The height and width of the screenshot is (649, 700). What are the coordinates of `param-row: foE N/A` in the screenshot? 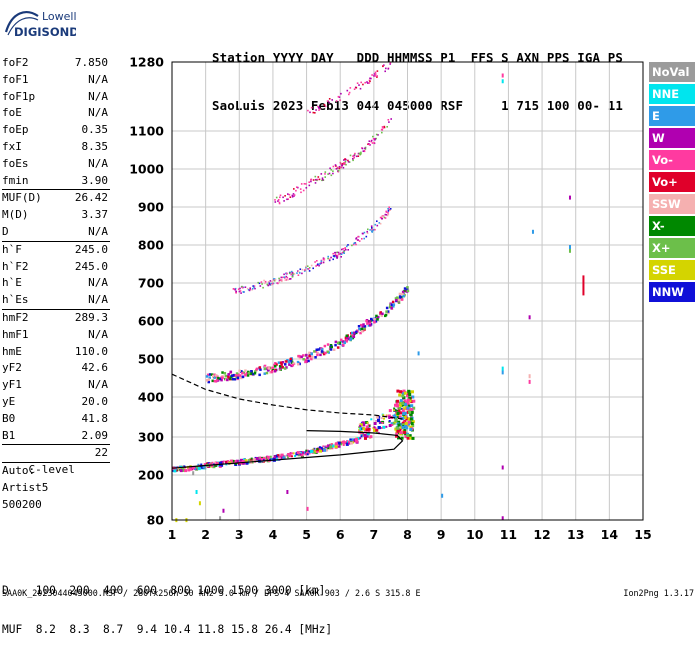 It's located at (56, 113).